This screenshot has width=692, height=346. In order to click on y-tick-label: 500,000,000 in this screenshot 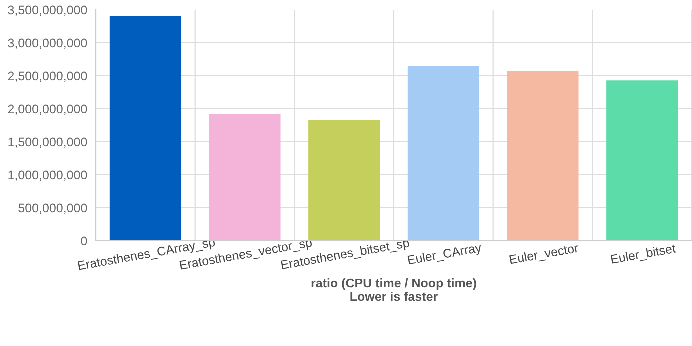, I will do `click(53, 209)`.